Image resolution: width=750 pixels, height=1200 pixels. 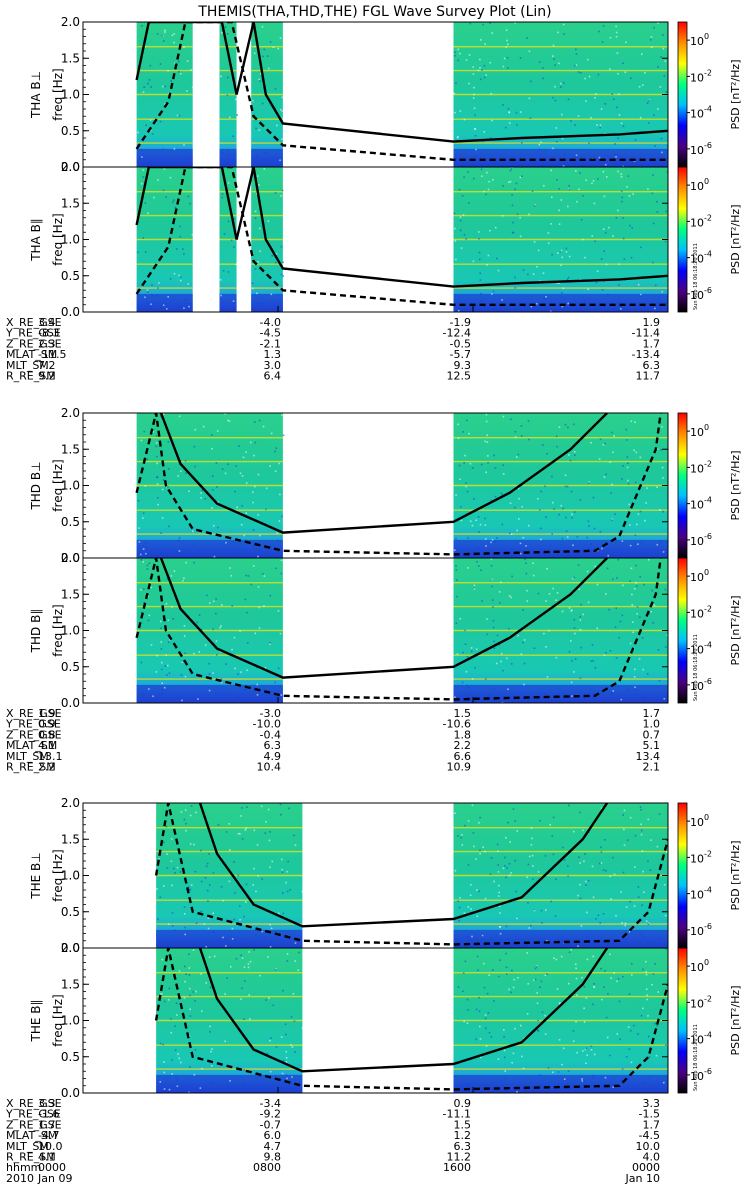 I want to click on ephemeris-label: X_RE_GSE, so click(x=34, y=713).